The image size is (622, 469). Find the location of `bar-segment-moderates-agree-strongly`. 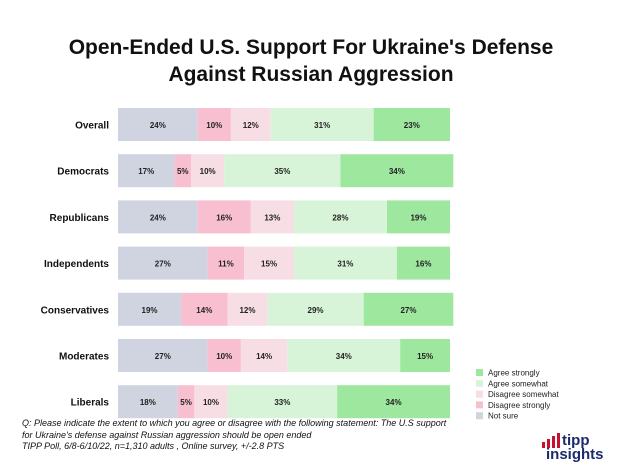

bar-segment-moderates-agree-strongly is located at coordinates (425, 355).